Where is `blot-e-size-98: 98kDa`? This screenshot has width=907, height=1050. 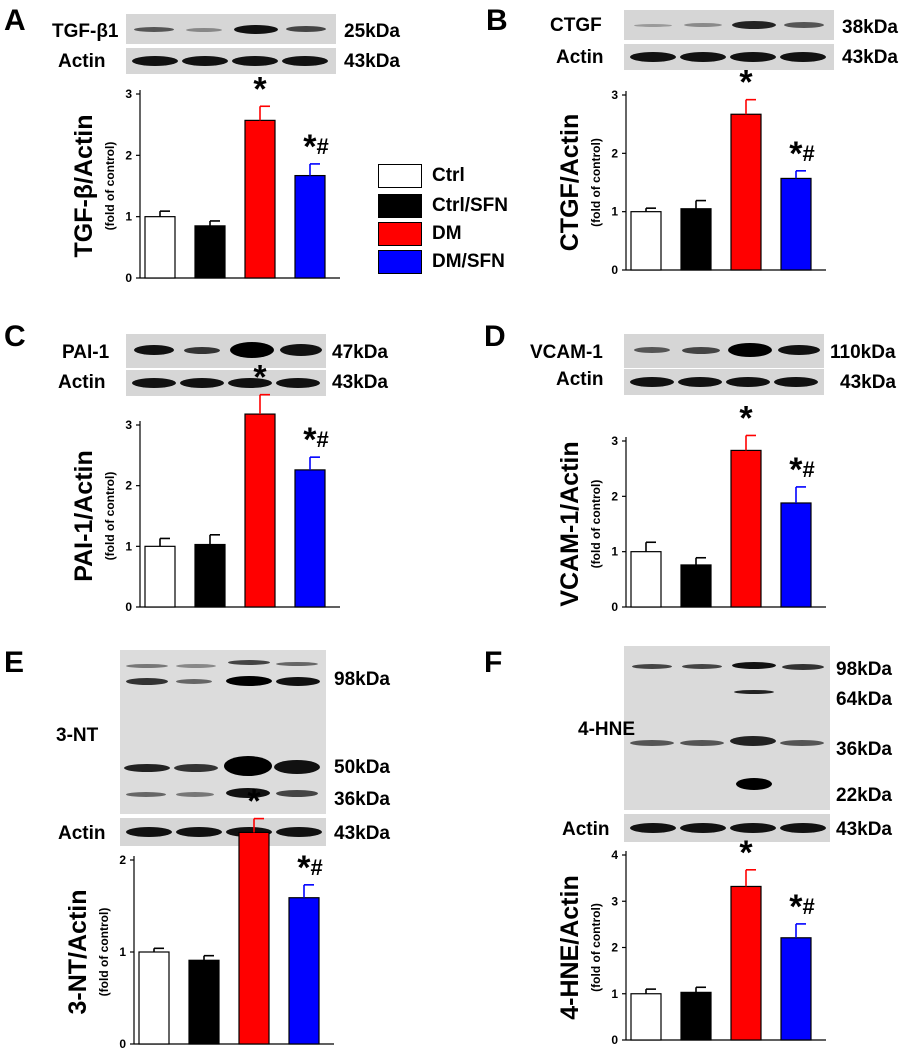 blot-e-size-98: 98kDa is located at coordinates (362, 679).